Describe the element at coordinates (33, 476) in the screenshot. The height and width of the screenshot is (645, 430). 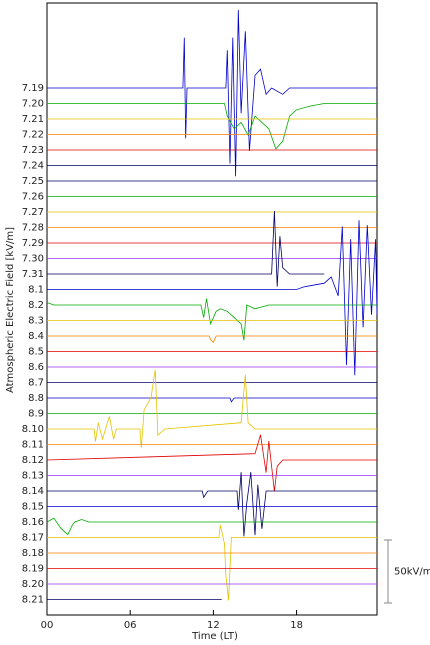
I see `row-label: 8.13` at that location.